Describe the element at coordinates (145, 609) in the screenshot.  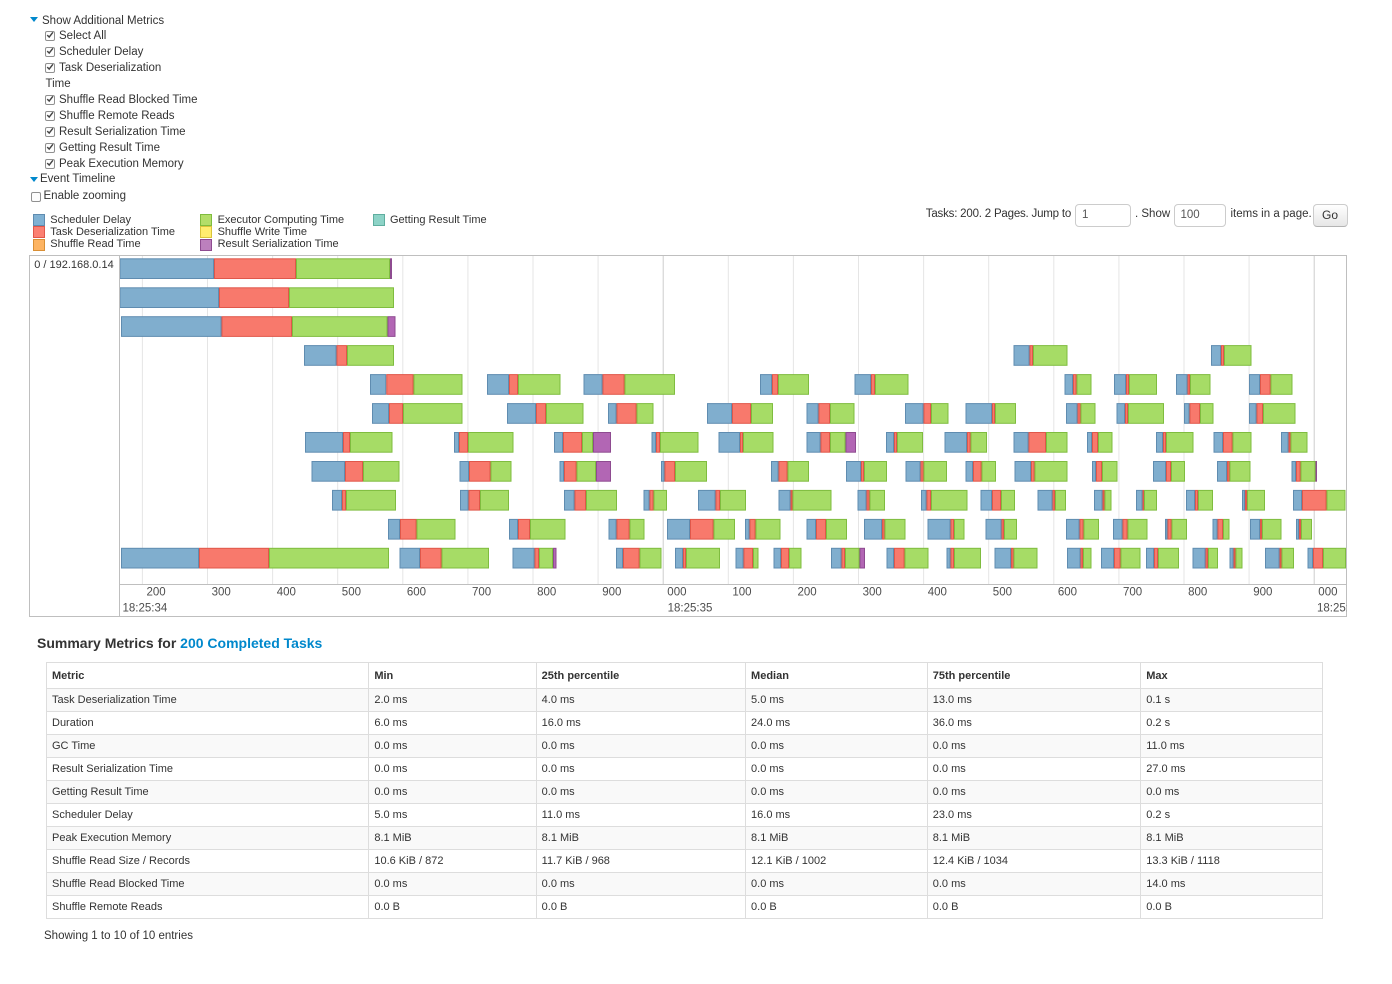
I see `svg-text: 18:25:34` at that location.